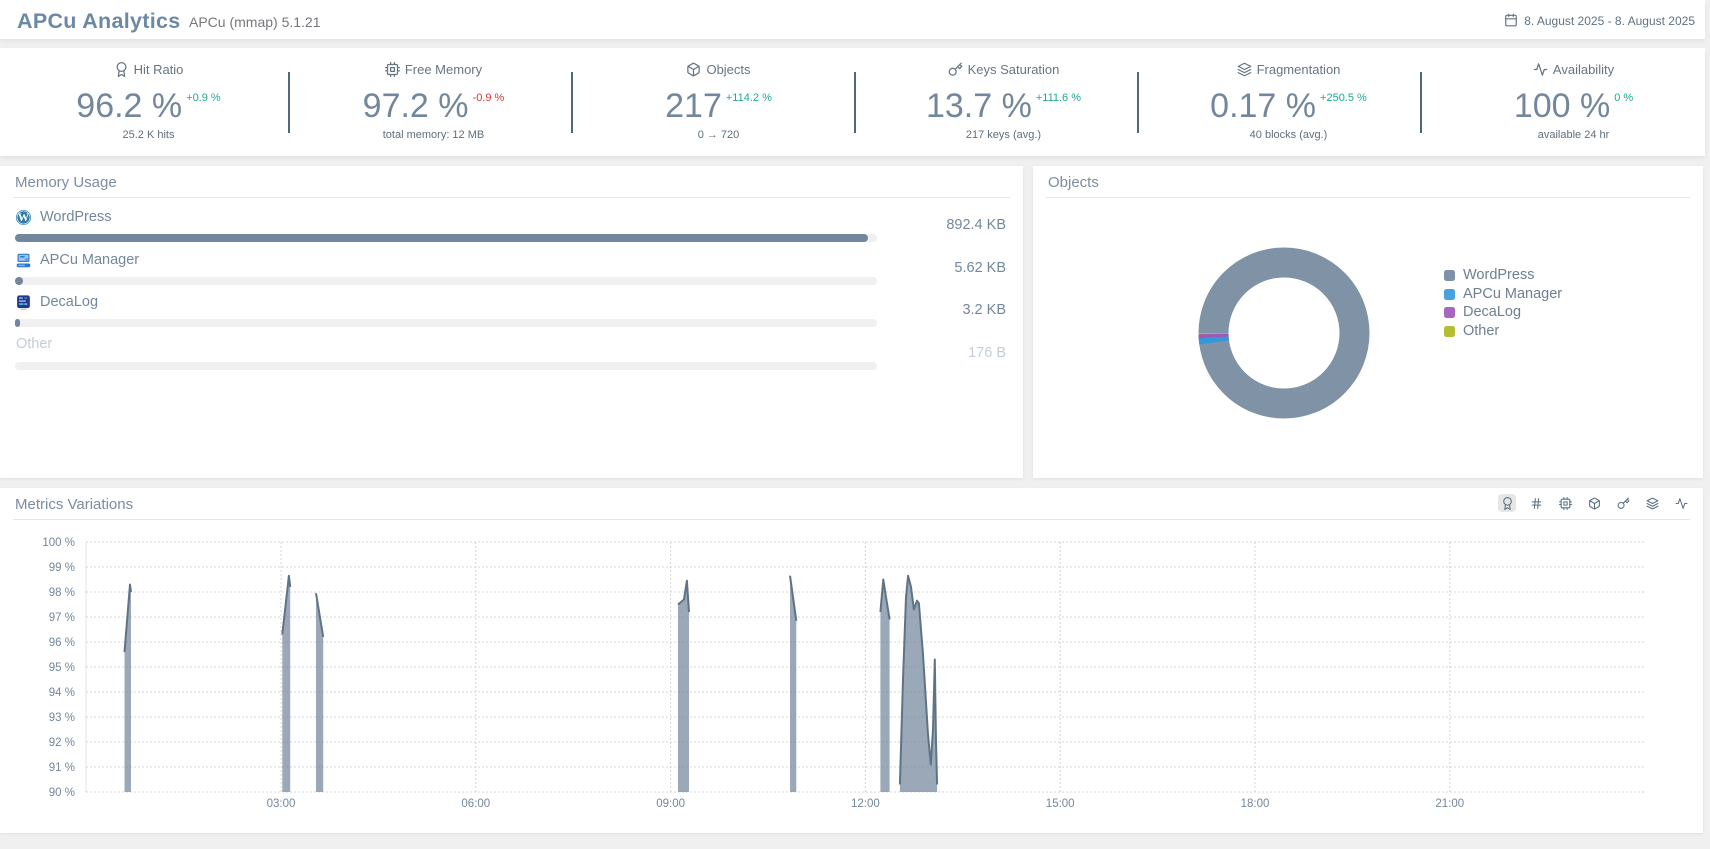 This screenshot has width=1710, height=849. What do you see at coordinates (62, 568) in the screenshot?
I see `svg-text: 99 %` at bounding box center [62, 568].